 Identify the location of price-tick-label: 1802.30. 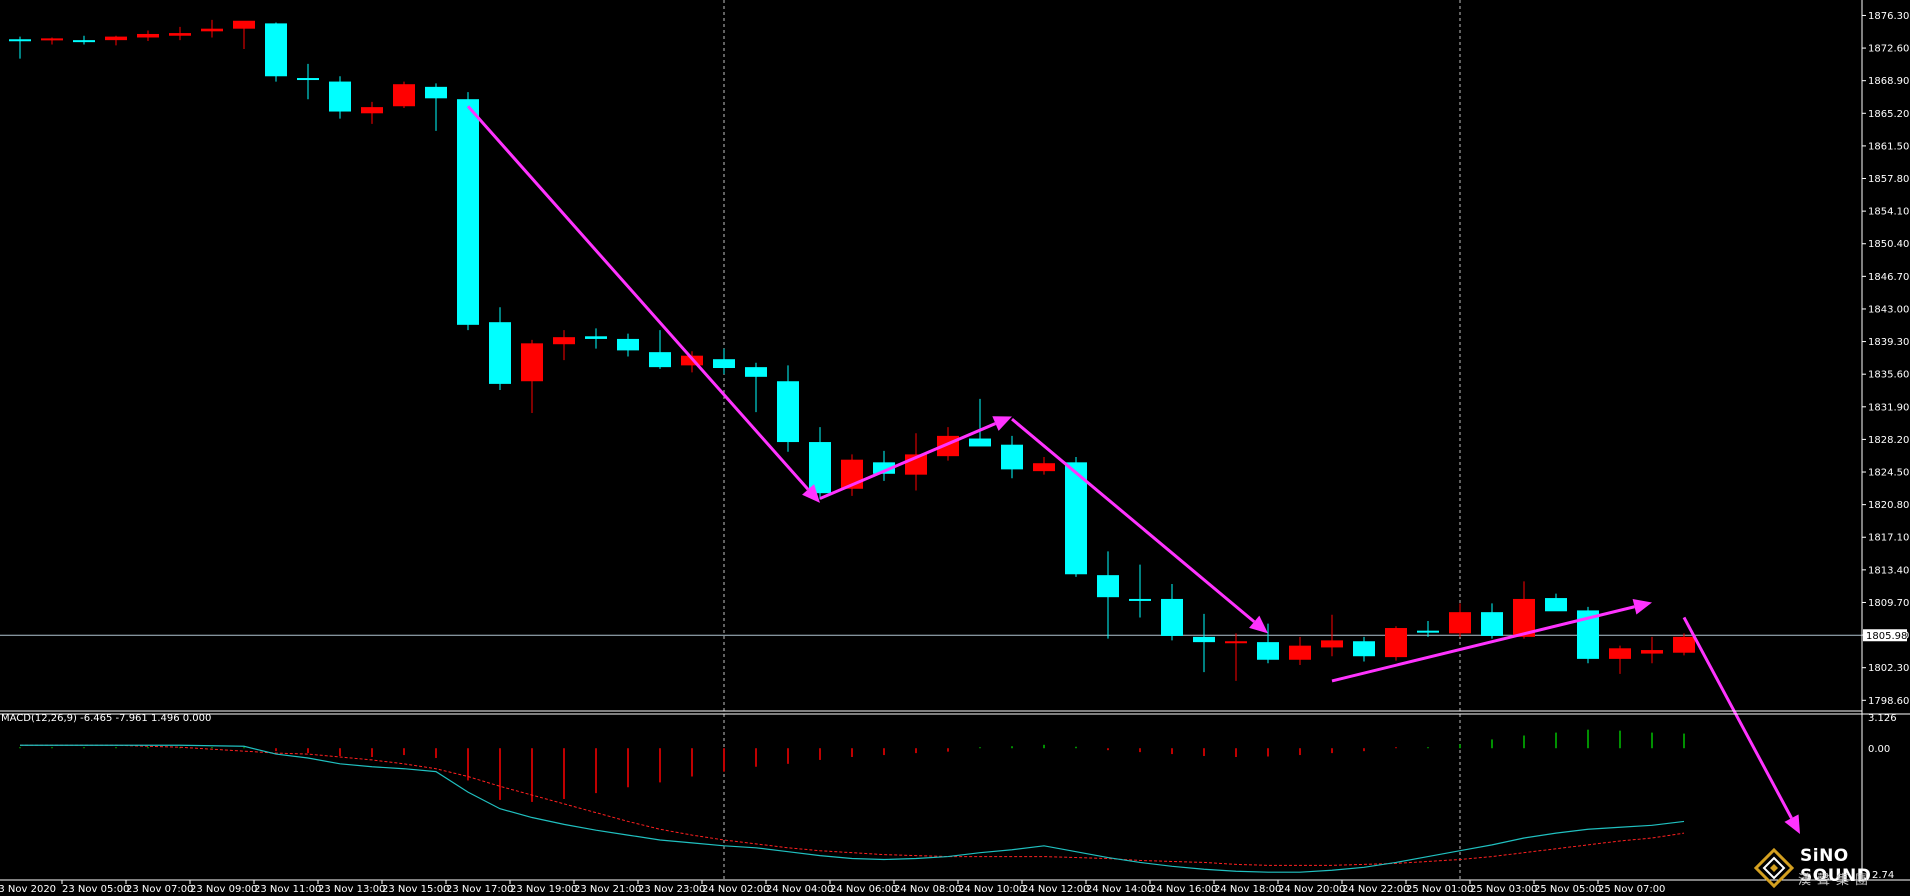
(1888, 668).